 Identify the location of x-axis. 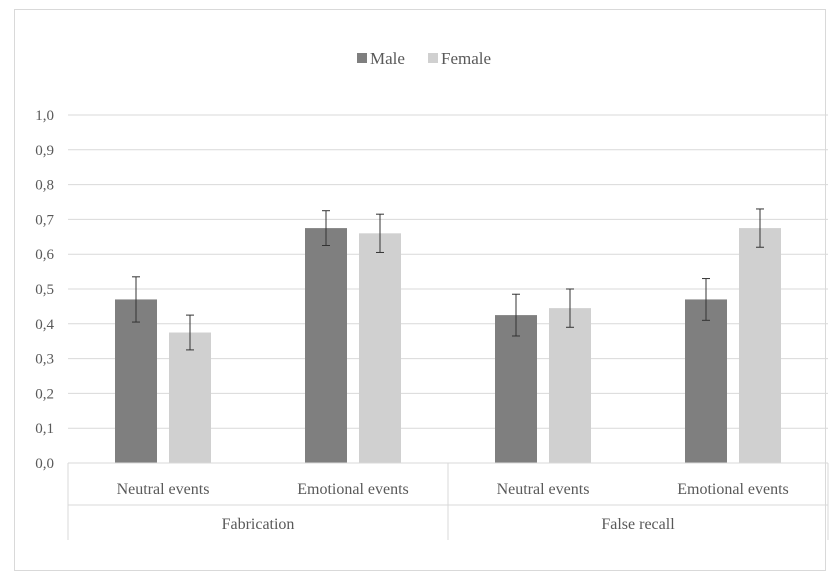
(448, 501).